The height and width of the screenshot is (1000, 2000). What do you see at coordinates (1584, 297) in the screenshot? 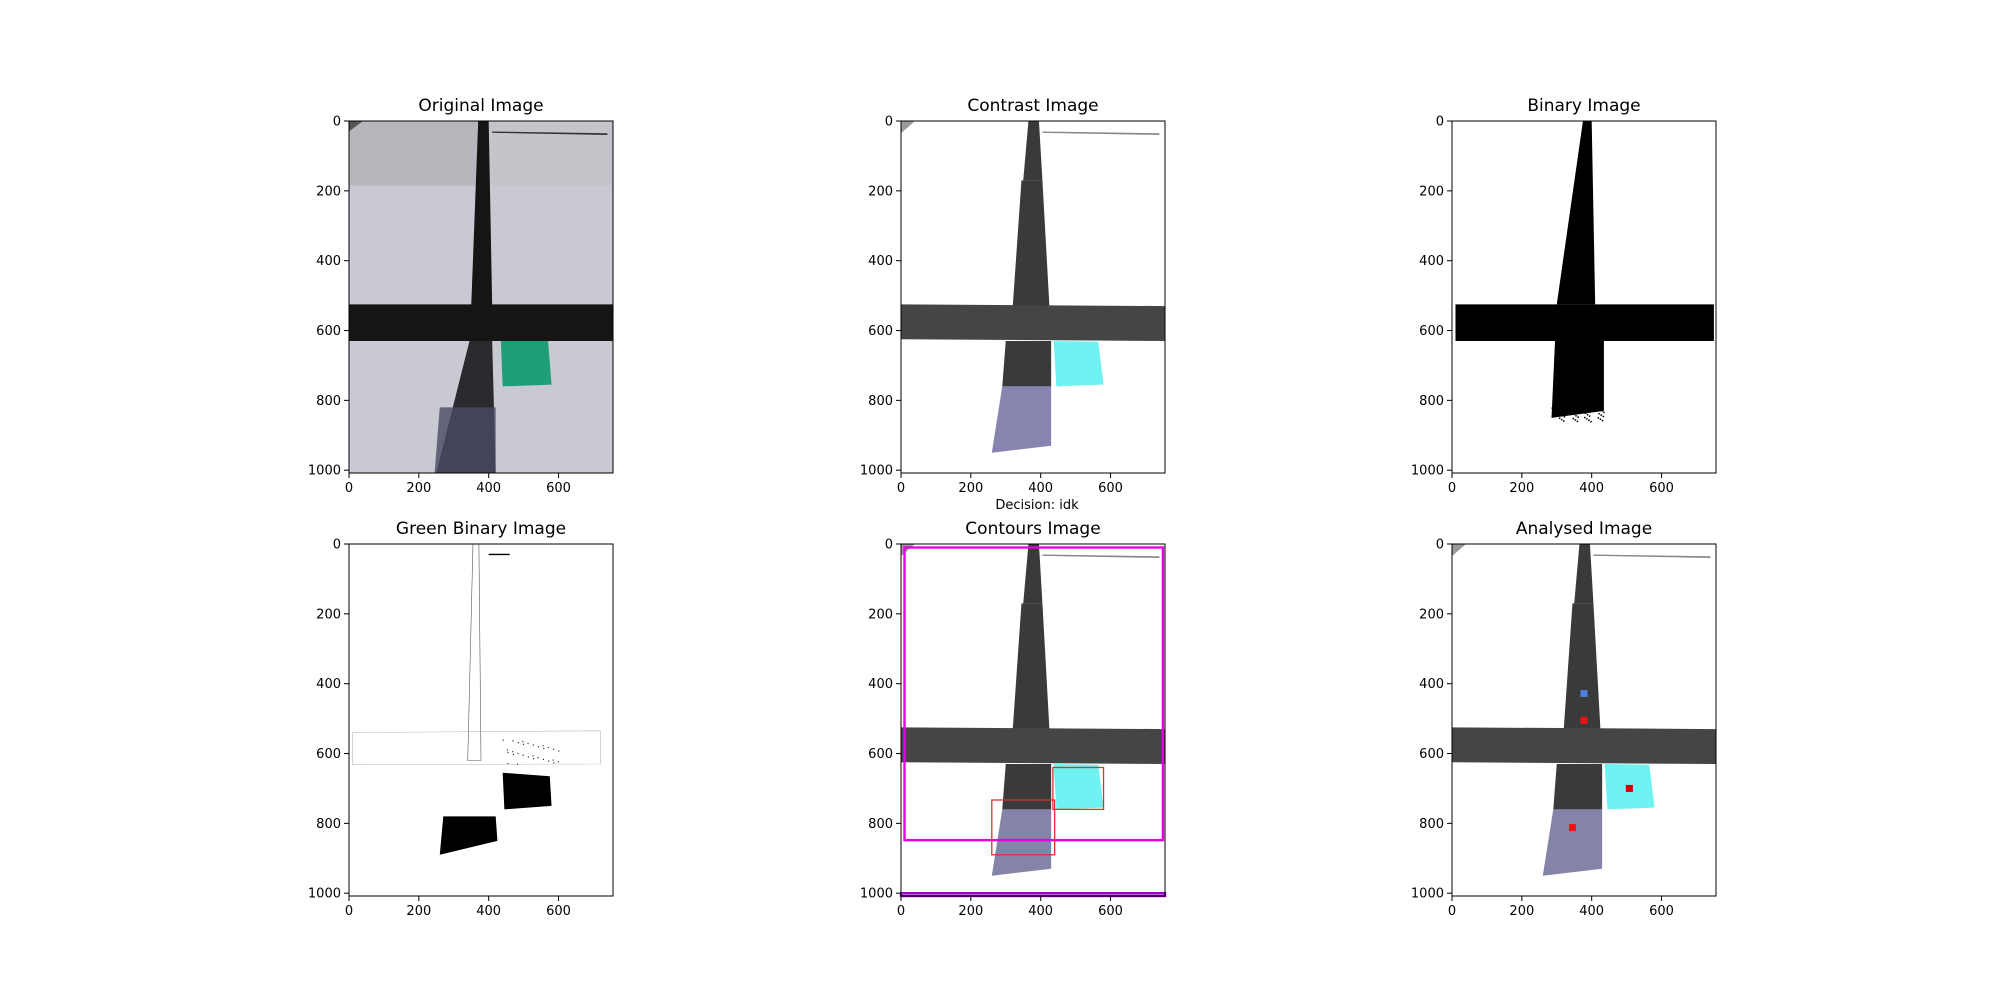
I see `binary-frame` at bounding box center [1584, 297].